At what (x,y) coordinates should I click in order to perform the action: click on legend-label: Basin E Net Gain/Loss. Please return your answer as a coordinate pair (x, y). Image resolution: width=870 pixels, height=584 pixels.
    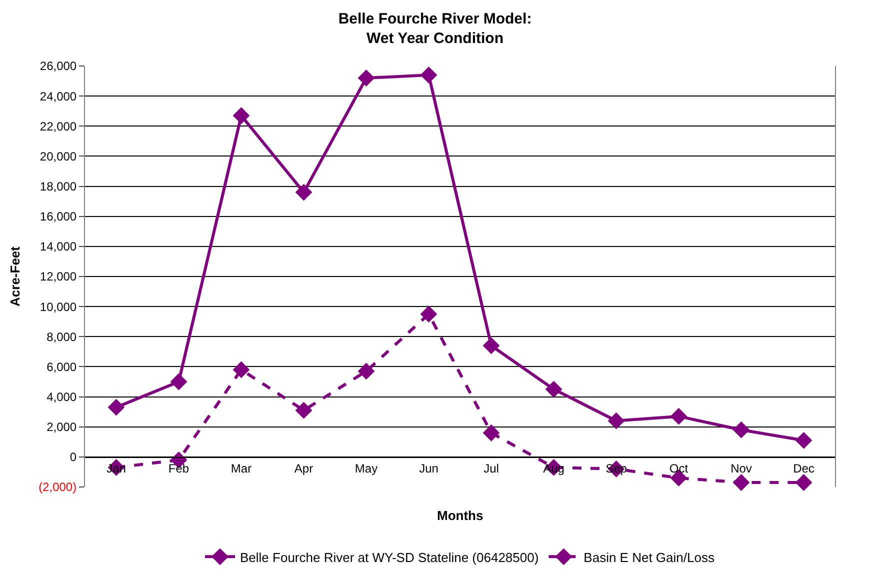
    Looking at the image, I should click on (649, 557).